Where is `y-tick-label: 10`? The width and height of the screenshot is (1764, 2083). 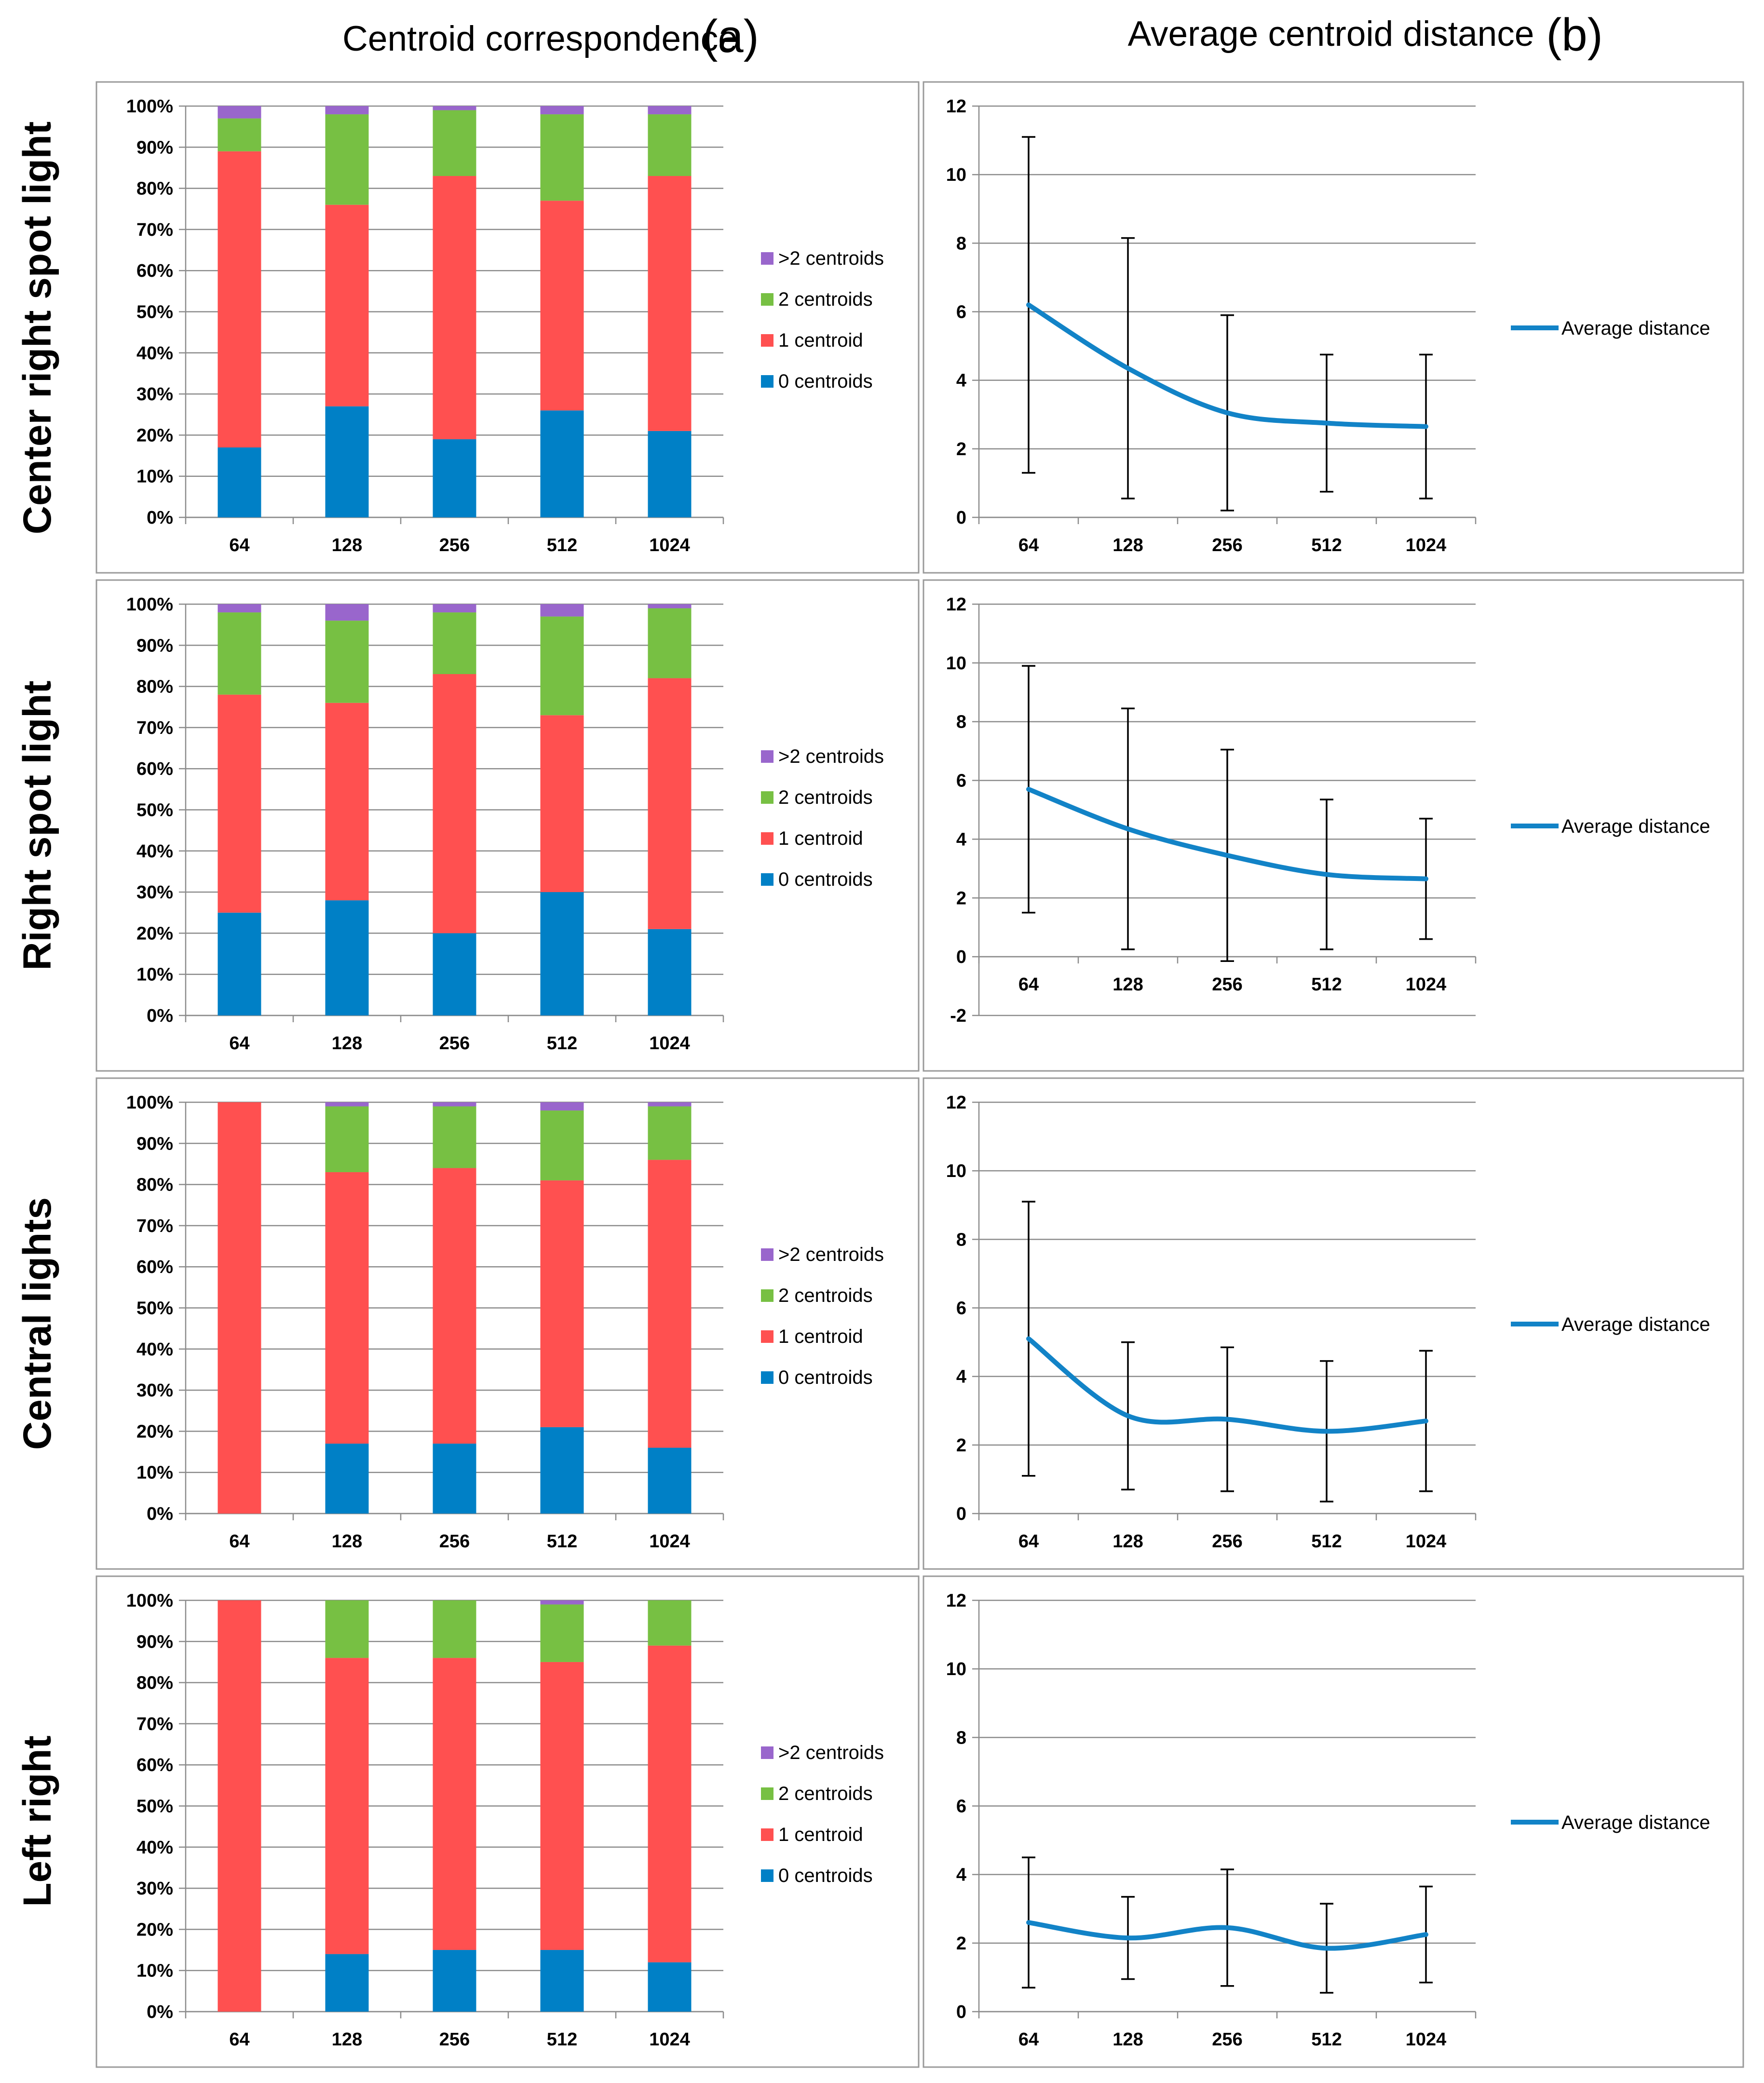
y-tick-label: 10 is located at coordinates (956, 1669).